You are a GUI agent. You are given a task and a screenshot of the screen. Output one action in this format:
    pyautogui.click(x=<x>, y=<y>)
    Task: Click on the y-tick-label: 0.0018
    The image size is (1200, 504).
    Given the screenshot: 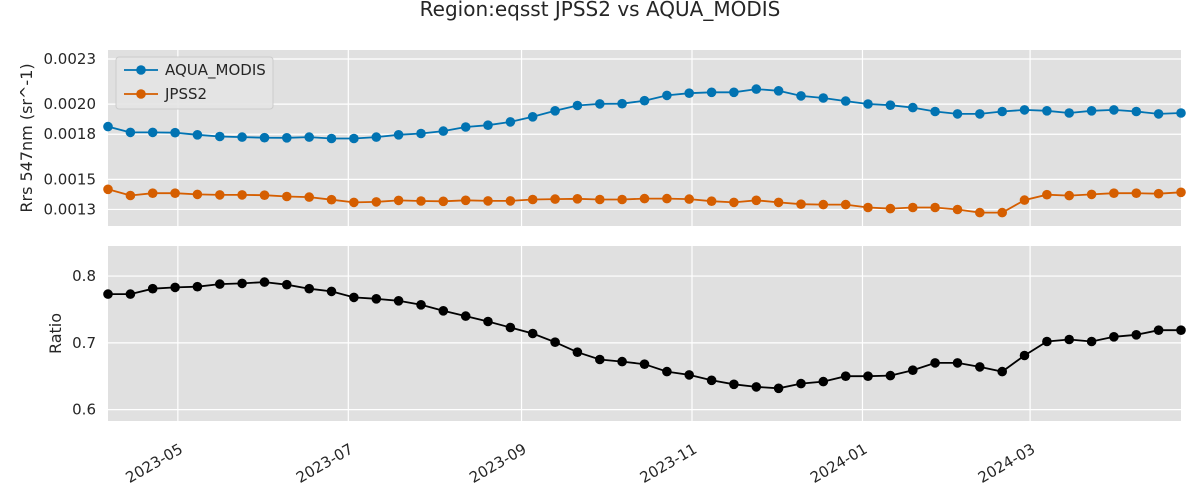 What is the action you would take?
    pyautogui.click(x=70, y=134)
    